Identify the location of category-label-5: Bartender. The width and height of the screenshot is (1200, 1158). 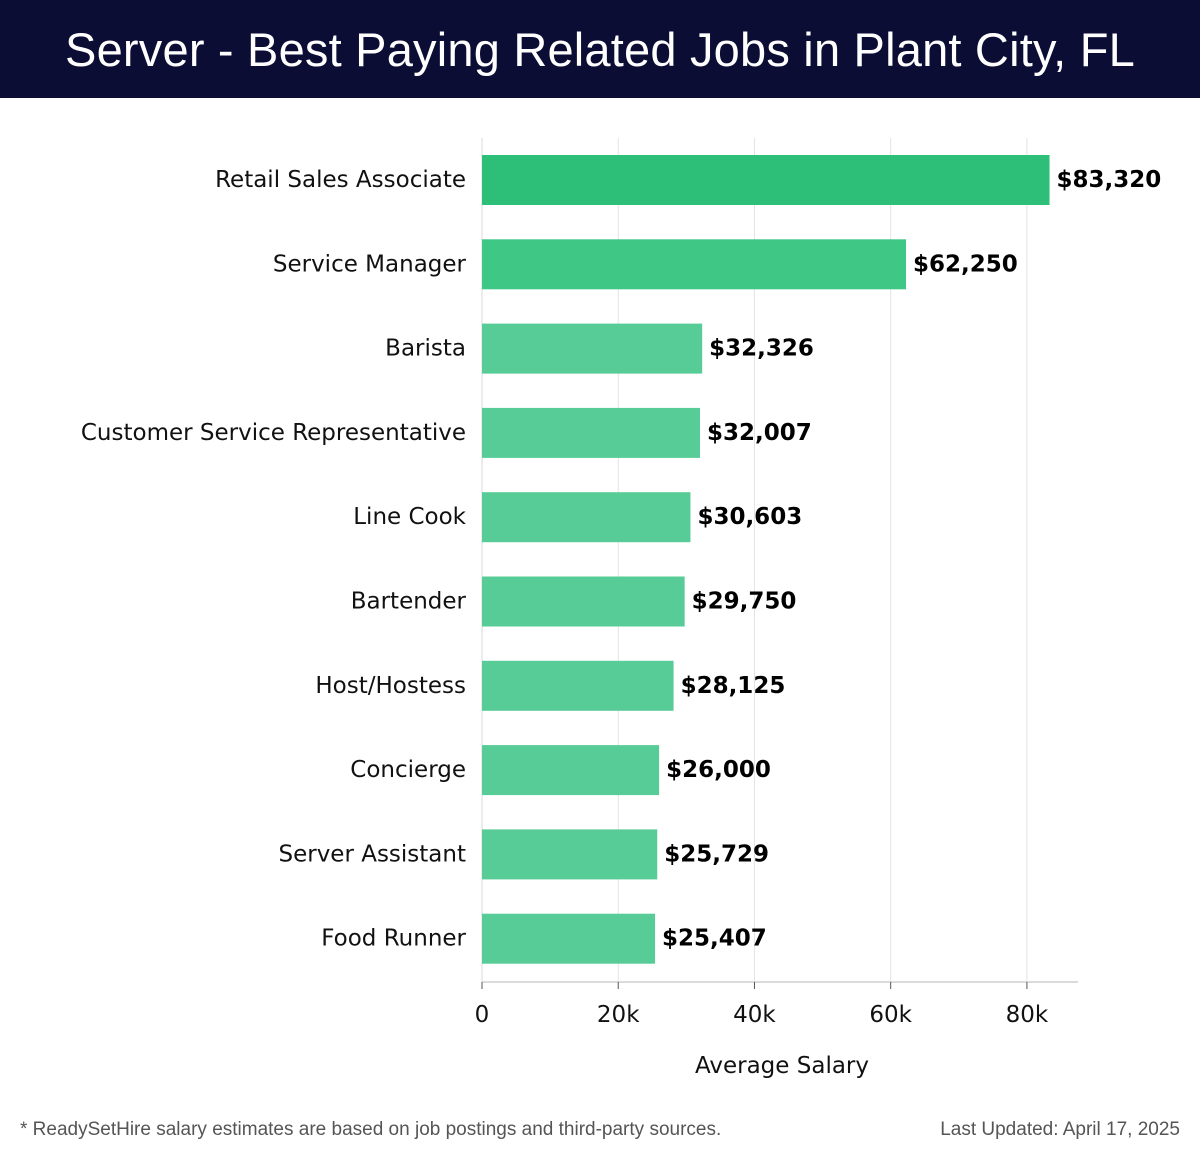
(409, 602).